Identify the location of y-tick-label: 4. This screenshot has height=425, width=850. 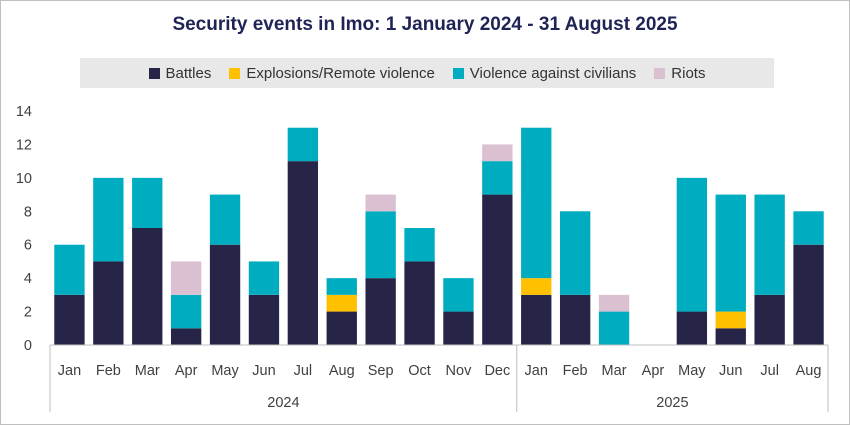
(28, 279).